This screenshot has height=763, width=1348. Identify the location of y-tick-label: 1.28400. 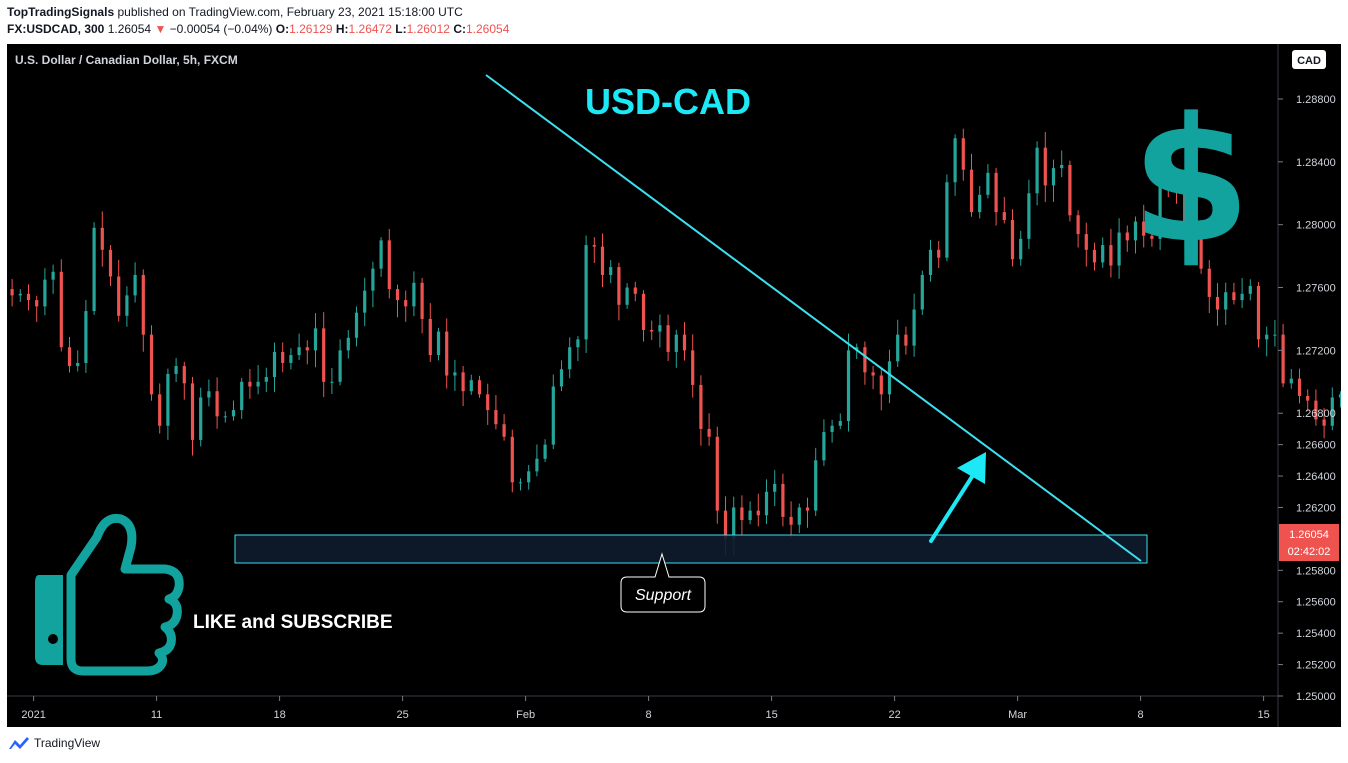
(1316, 163).